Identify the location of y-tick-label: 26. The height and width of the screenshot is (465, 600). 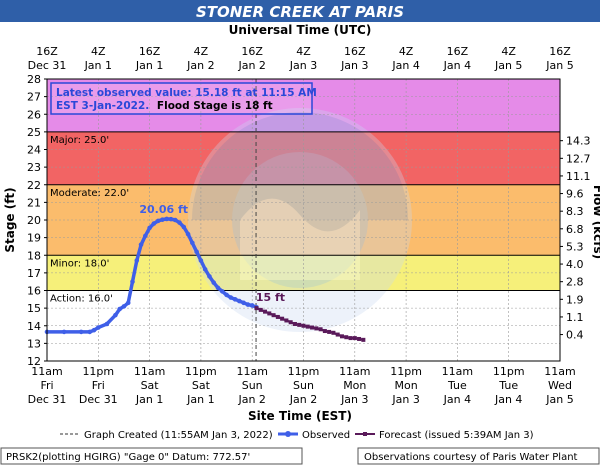
(34, 114).